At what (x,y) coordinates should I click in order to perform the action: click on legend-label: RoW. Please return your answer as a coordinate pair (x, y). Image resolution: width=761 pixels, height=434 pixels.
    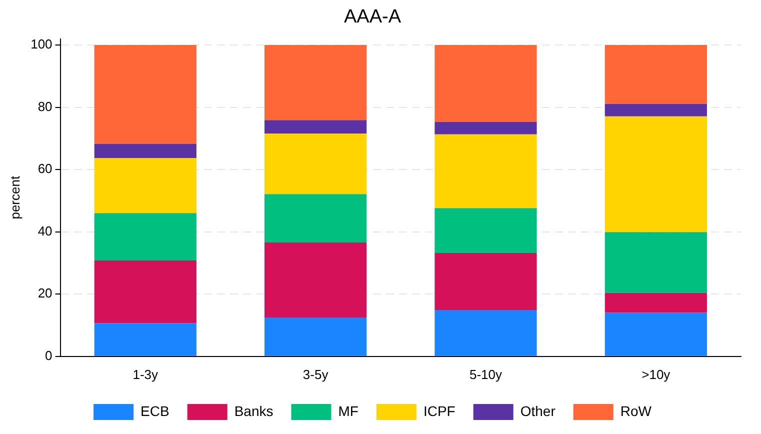
    Looking at the image, I should click on (636, 410).